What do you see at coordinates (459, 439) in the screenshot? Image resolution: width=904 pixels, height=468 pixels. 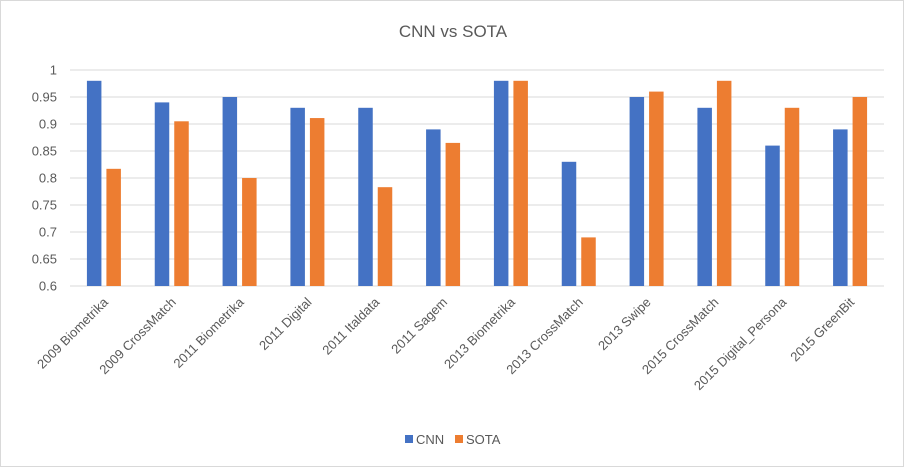 I see `legend-swatch-sota` at bounding box center [459, 439].